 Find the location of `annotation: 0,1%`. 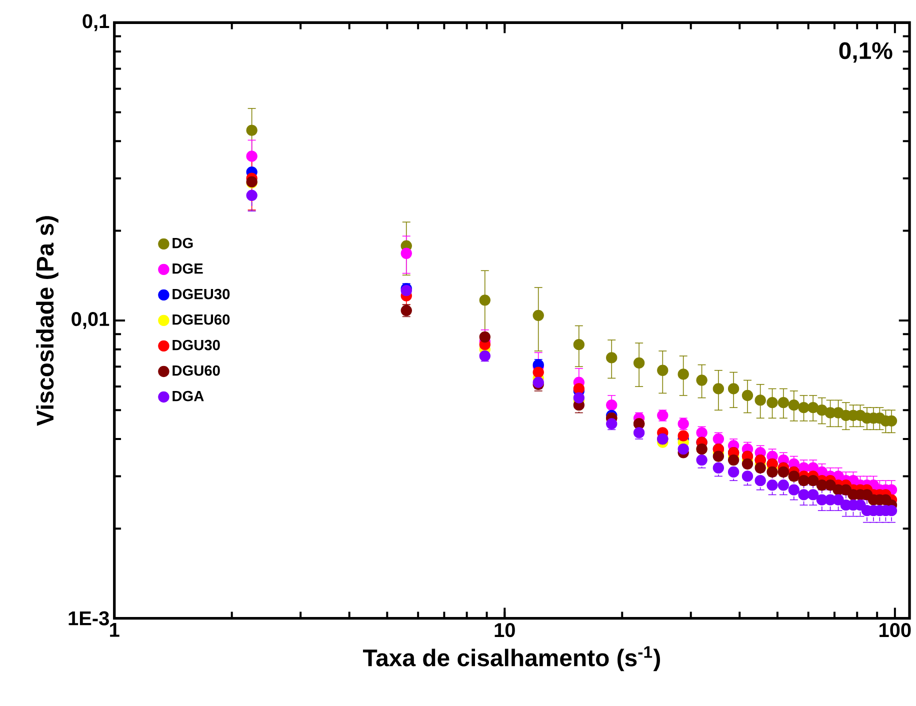

annotation: 0,1% is located at coordinates (865, 52).